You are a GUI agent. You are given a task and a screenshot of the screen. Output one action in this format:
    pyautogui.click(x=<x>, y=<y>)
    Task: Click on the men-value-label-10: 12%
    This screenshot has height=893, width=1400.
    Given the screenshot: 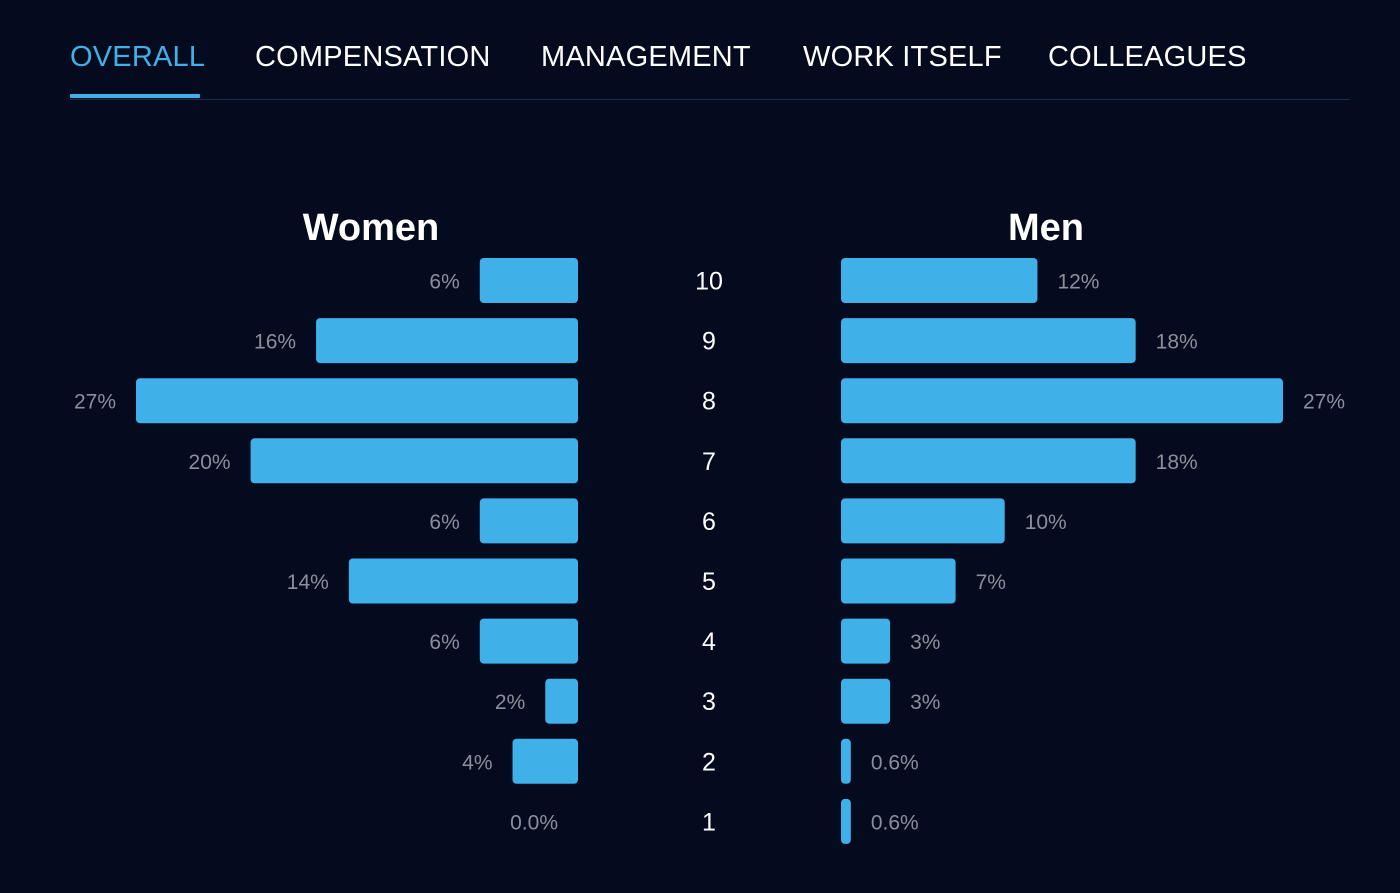 What is the action you would take?
    pyautogui.click(x=1078, y=282)
    